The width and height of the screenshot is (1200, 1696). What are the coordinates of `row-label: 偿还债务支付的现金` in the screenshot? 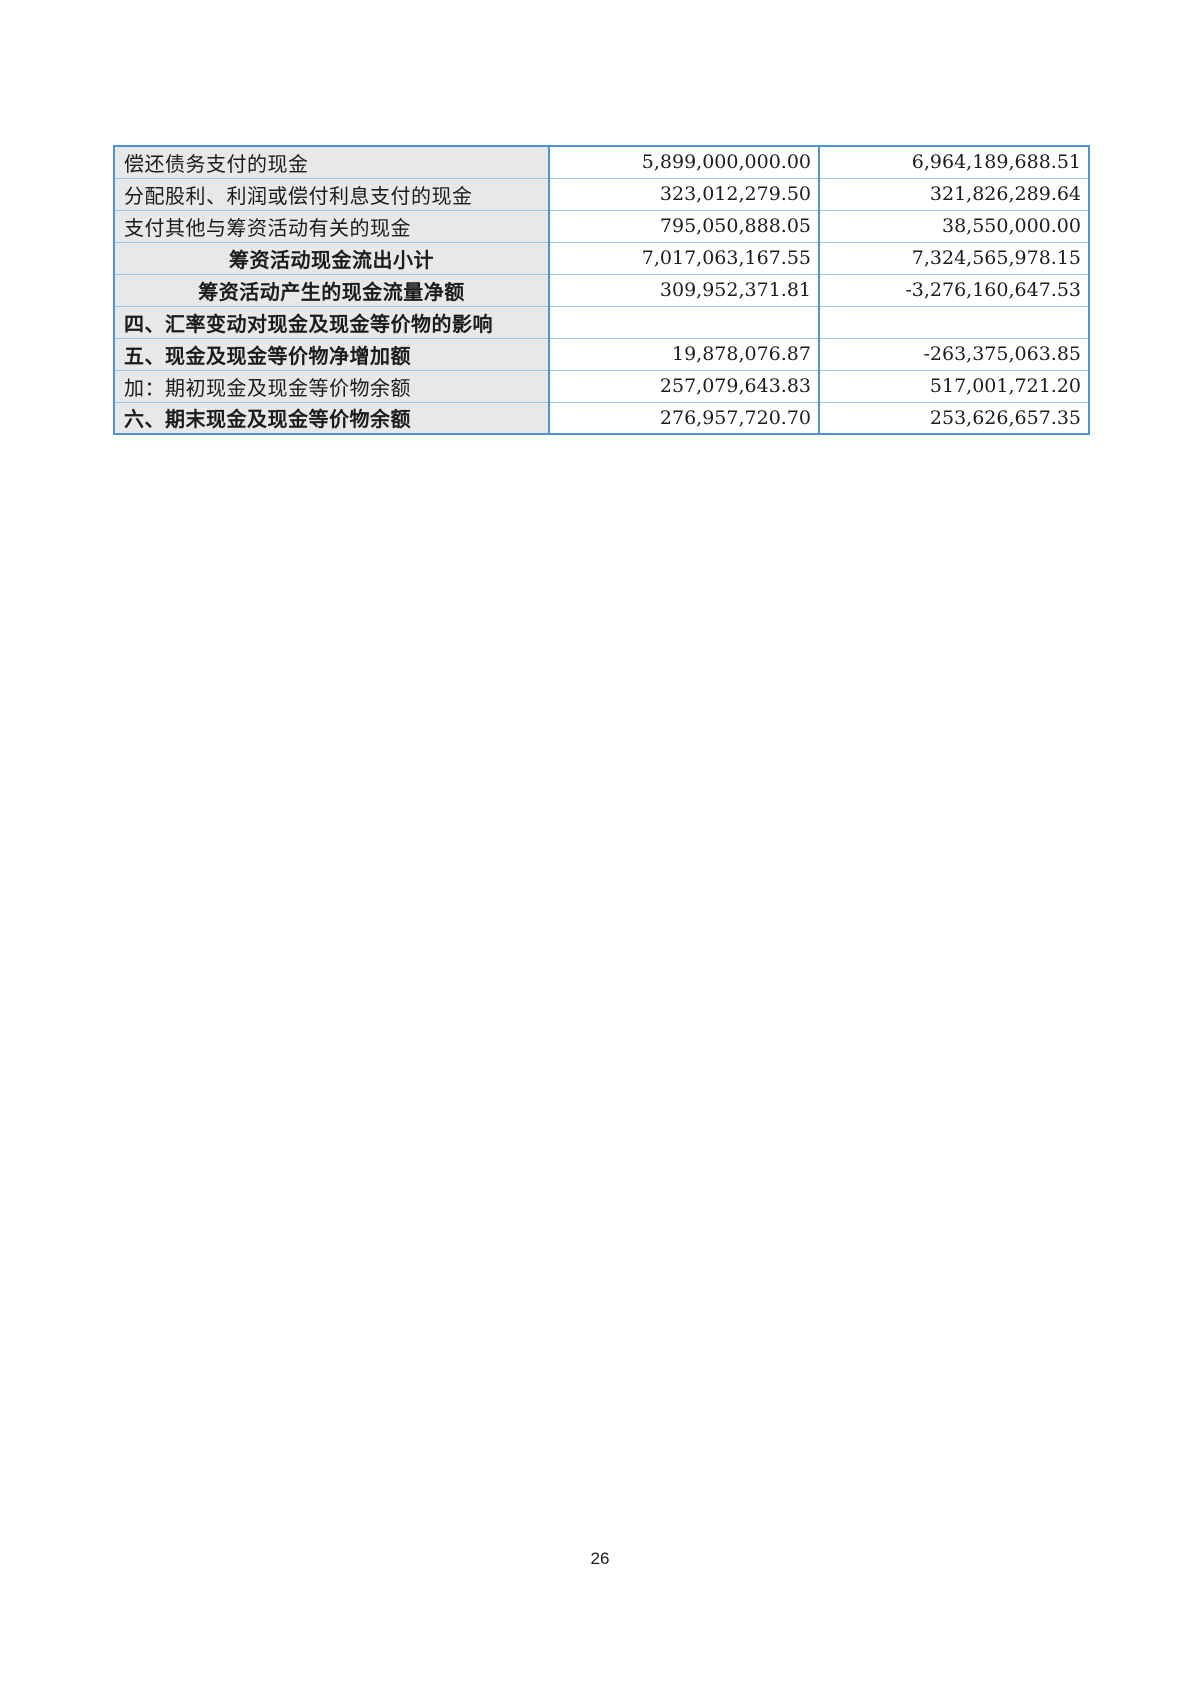 It's located at (331, 162).